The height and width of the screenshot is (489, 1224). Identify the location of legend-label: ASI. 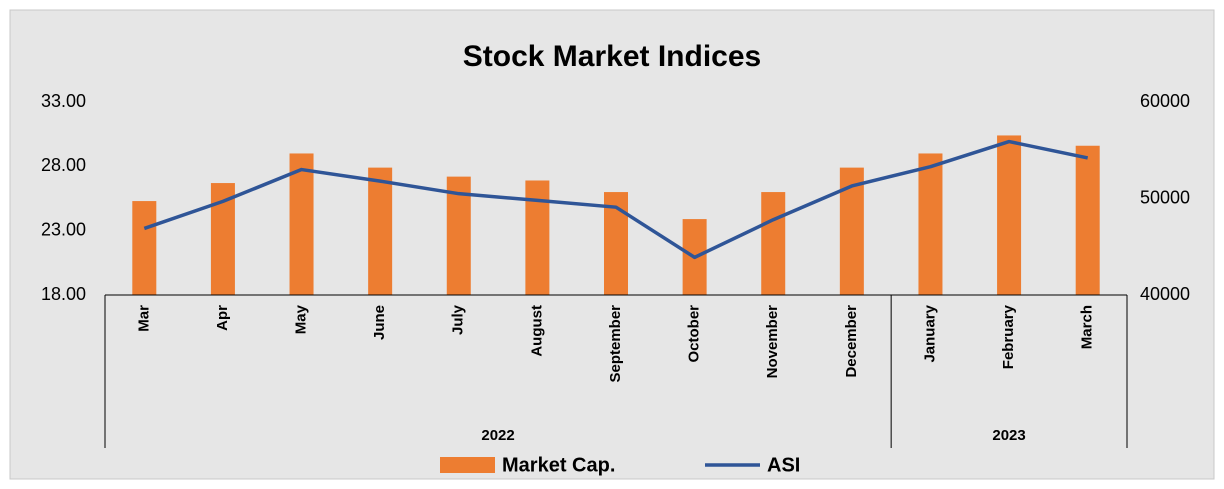
(783, 465).